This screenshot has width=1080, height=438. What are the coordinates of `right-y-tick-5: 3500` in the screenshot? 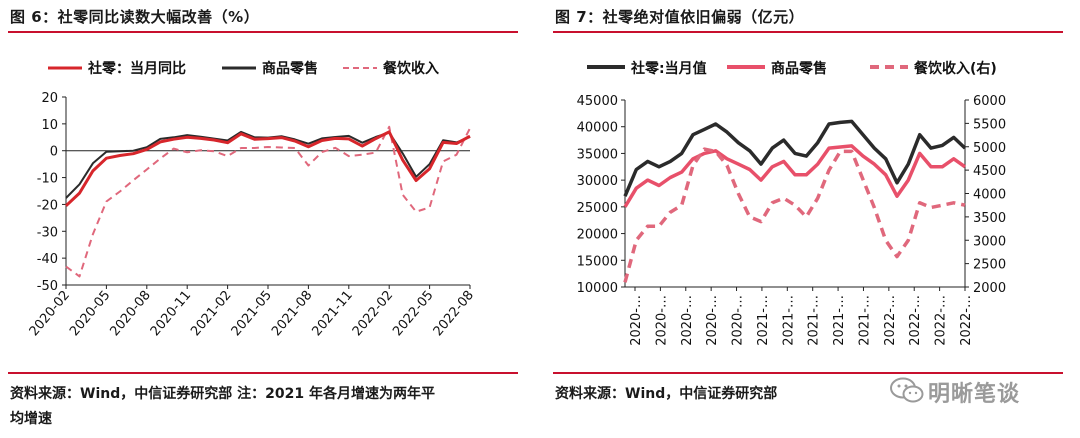 It's located at (989, 218).